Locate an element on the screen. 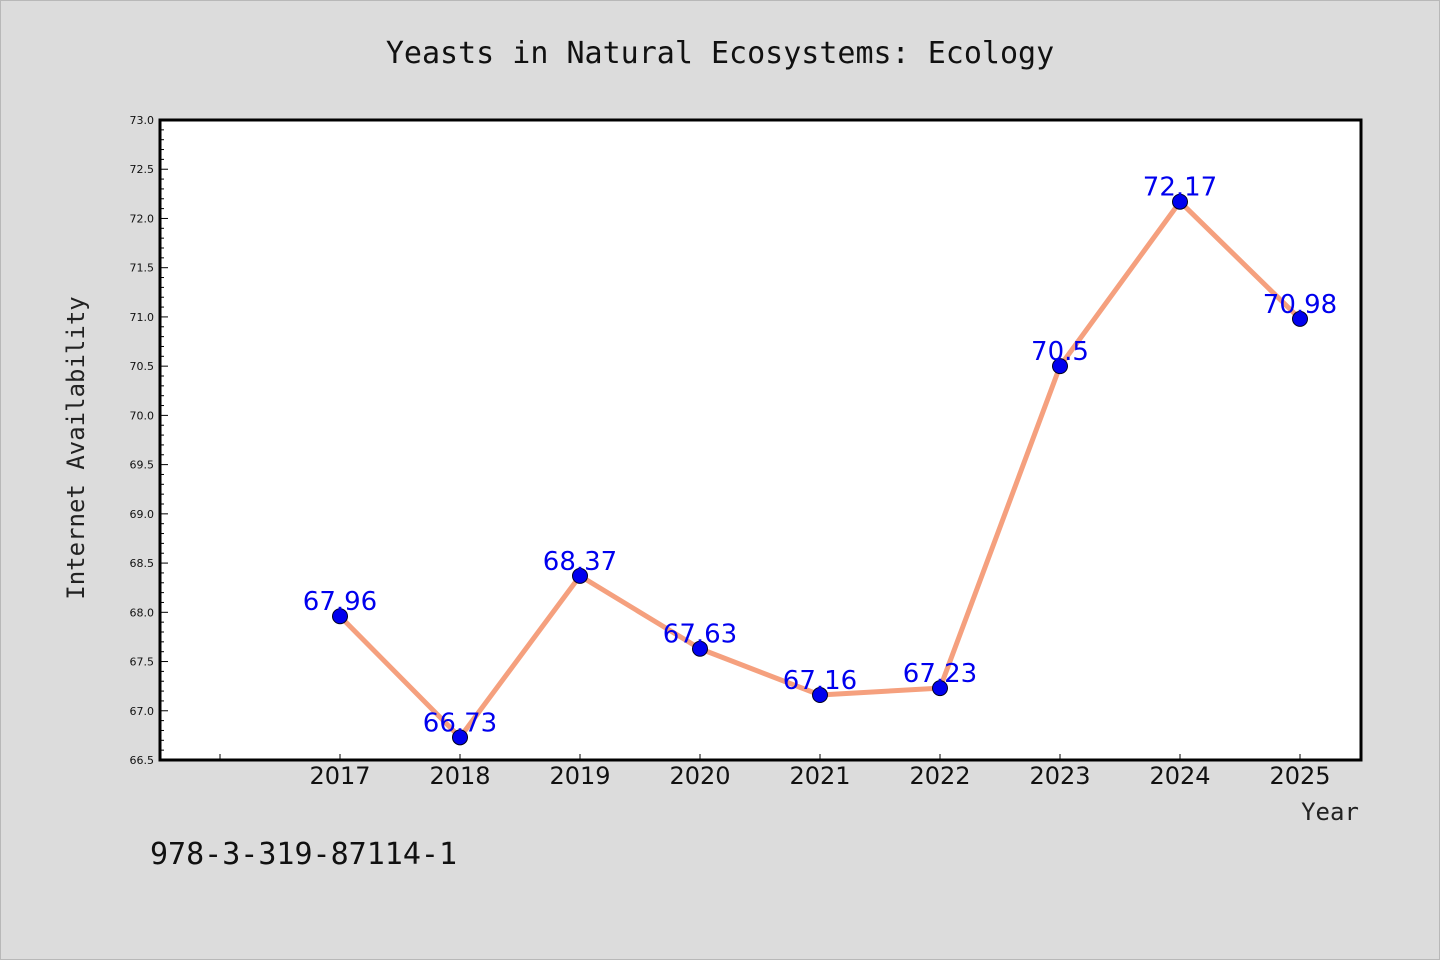  y-tick-label: 67.0 is located at coordinates (142, 711).